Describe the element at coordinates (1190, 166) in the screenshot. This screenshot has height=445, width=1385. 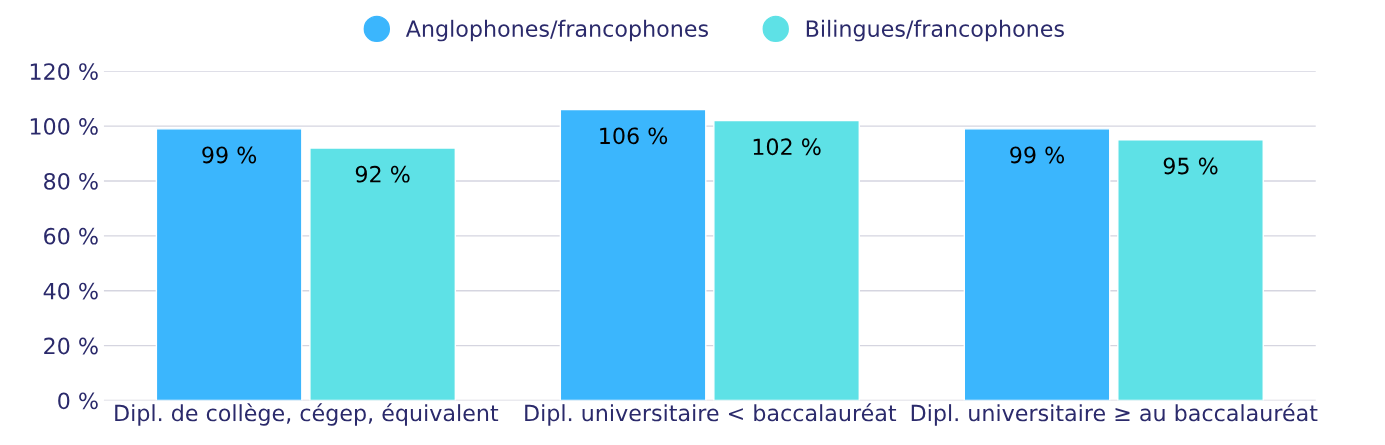
I see `data-label: 95 %` at that location.